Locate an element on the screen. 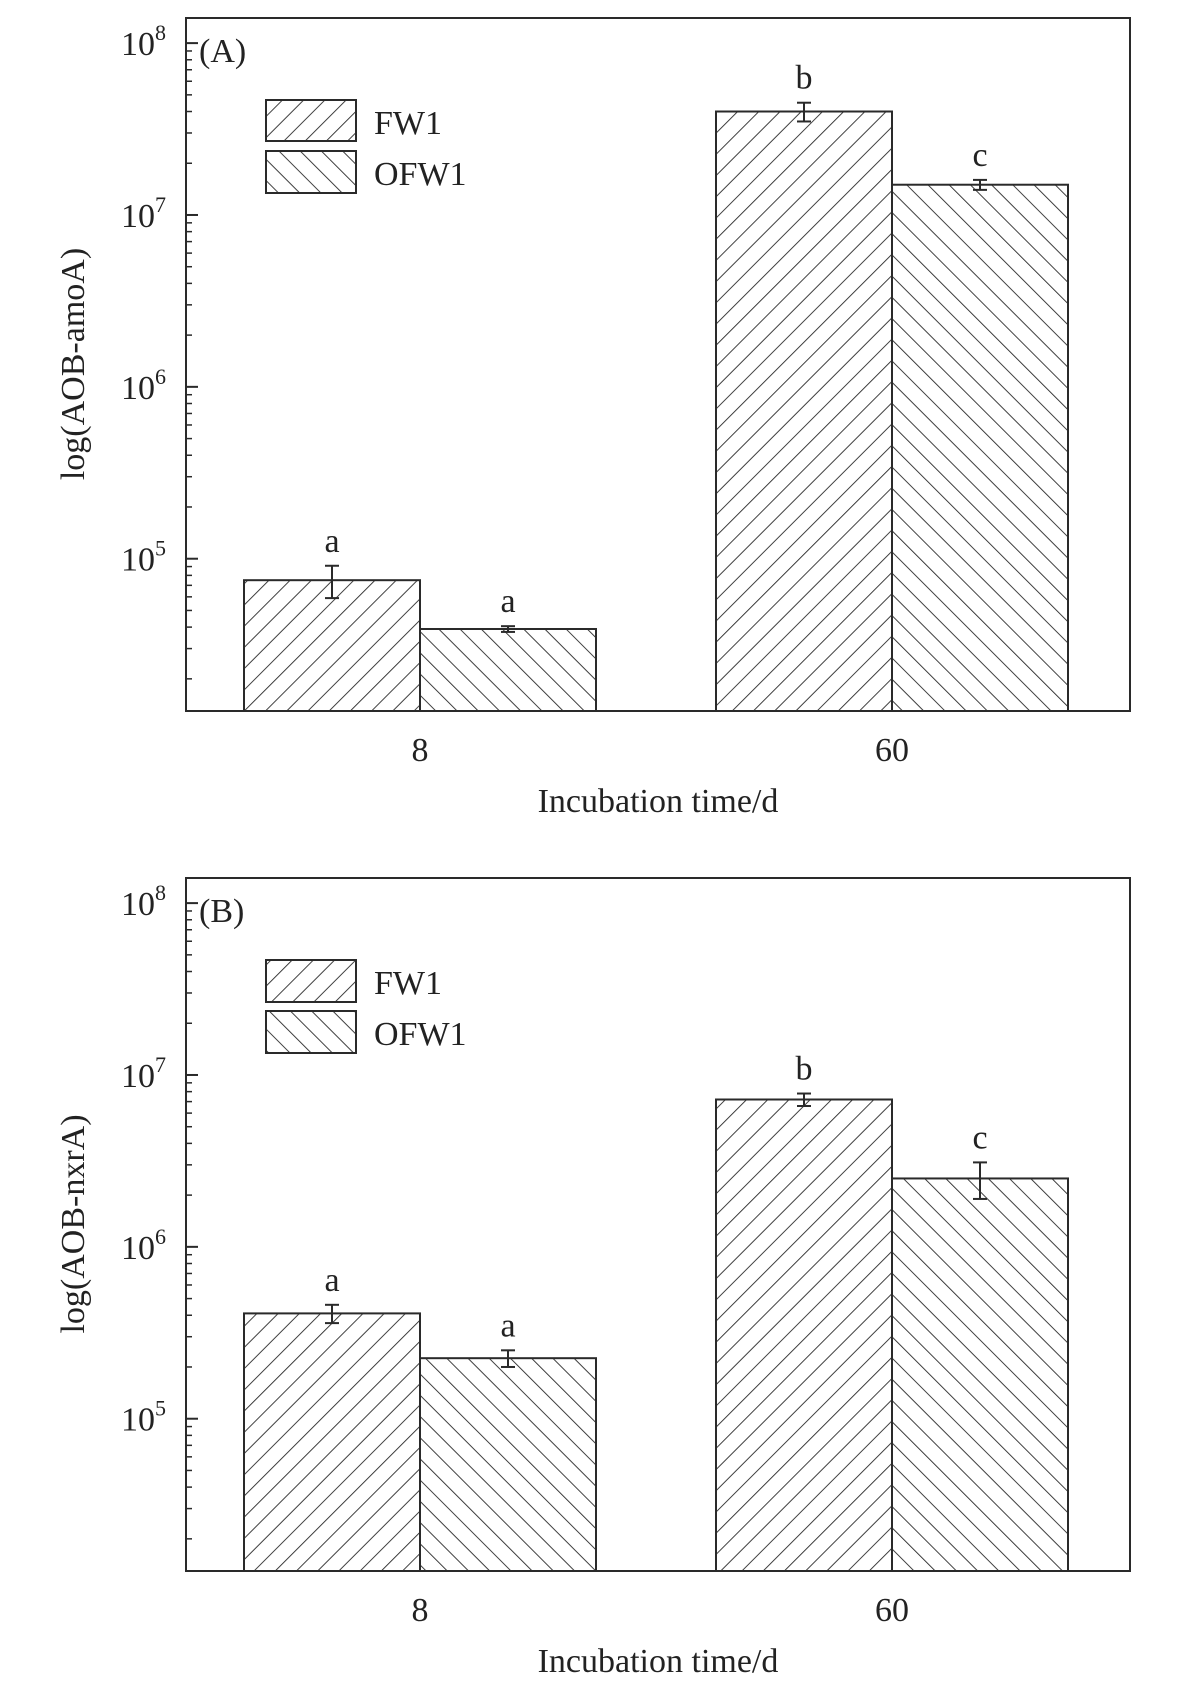 The height and width of the screenshot is (1686, 1181). x-axis-title-a: Incubation time/d is located at coordinates (658, 801).